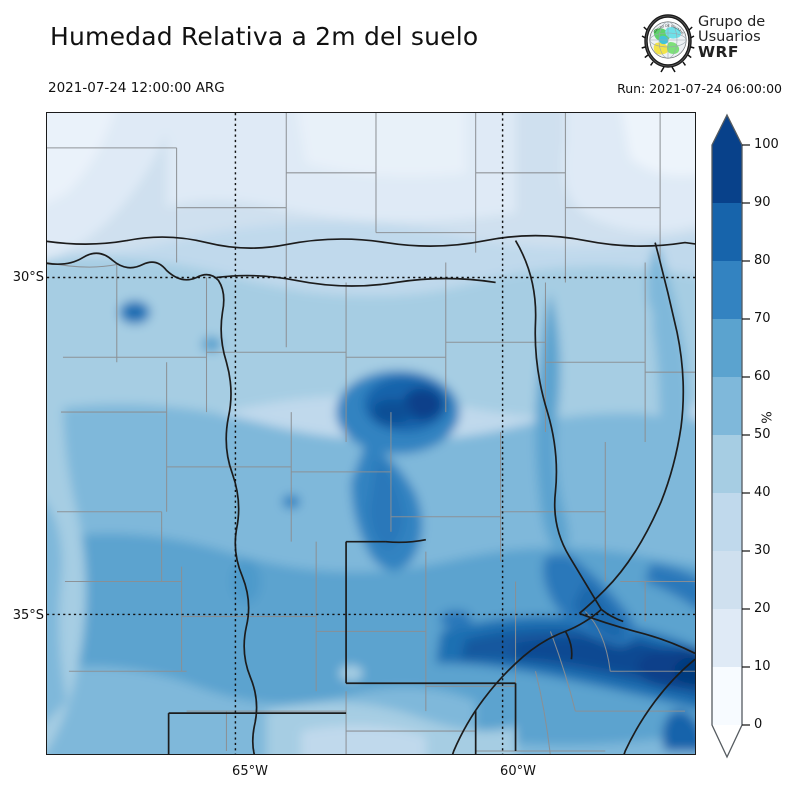 The width and height of the screenshot is (800, 800). Describe the element at coordinates (730, 436) in the screenshot. I see `colorbar-gradient-bar` at that location.